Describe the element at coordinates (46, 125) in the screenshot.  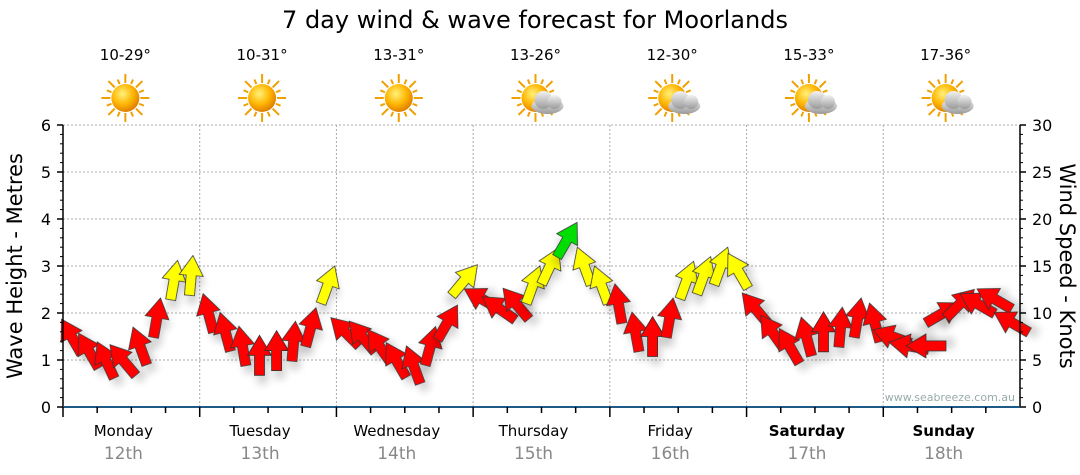
I see `left-tick-label: 6` at that location.